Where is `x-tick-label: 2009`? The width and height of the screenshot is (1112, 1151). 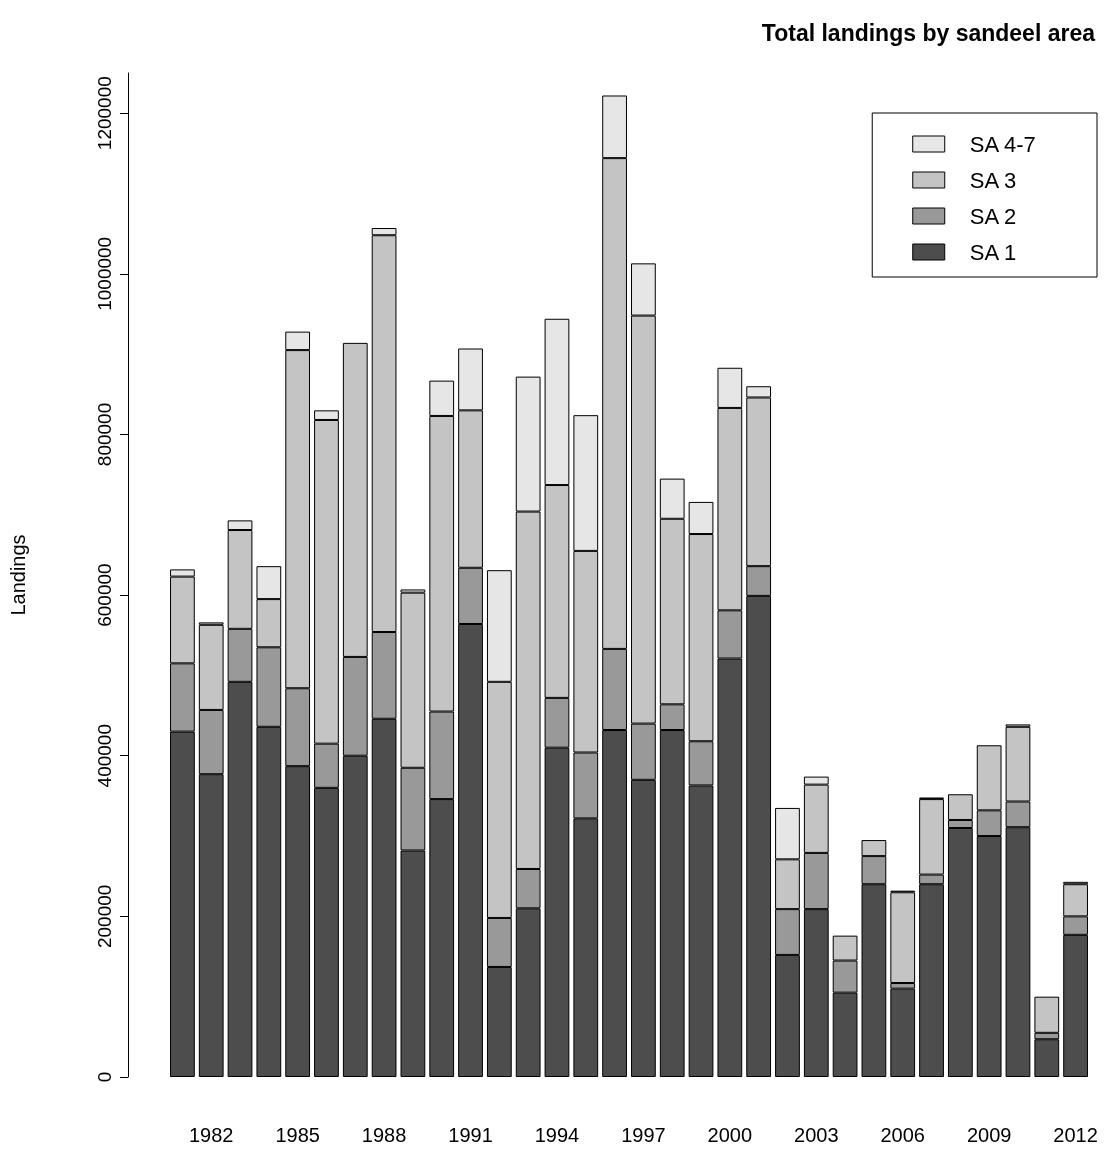
x-tick-label: 2009 is located at coordinates (989, 1135).